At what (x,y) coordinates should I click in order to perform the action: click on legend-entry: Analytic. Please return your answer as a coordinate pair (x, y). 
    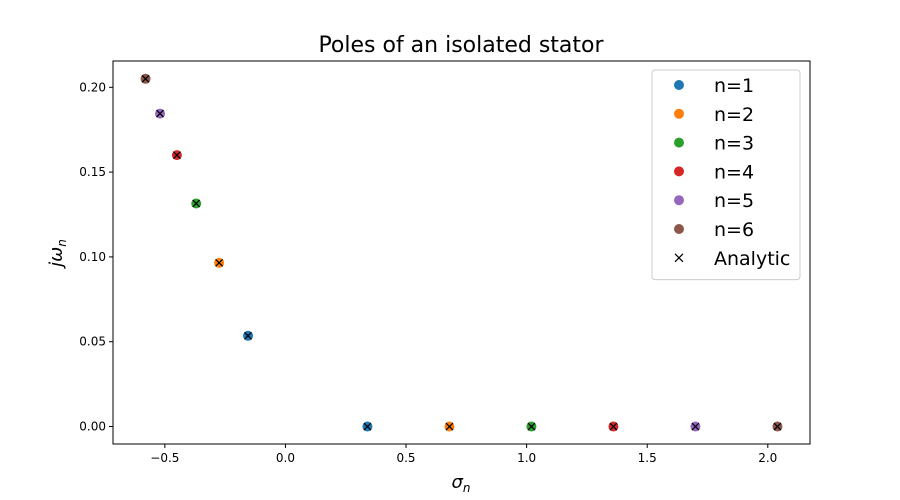
    Looking at the image, I should click on (732, 259).